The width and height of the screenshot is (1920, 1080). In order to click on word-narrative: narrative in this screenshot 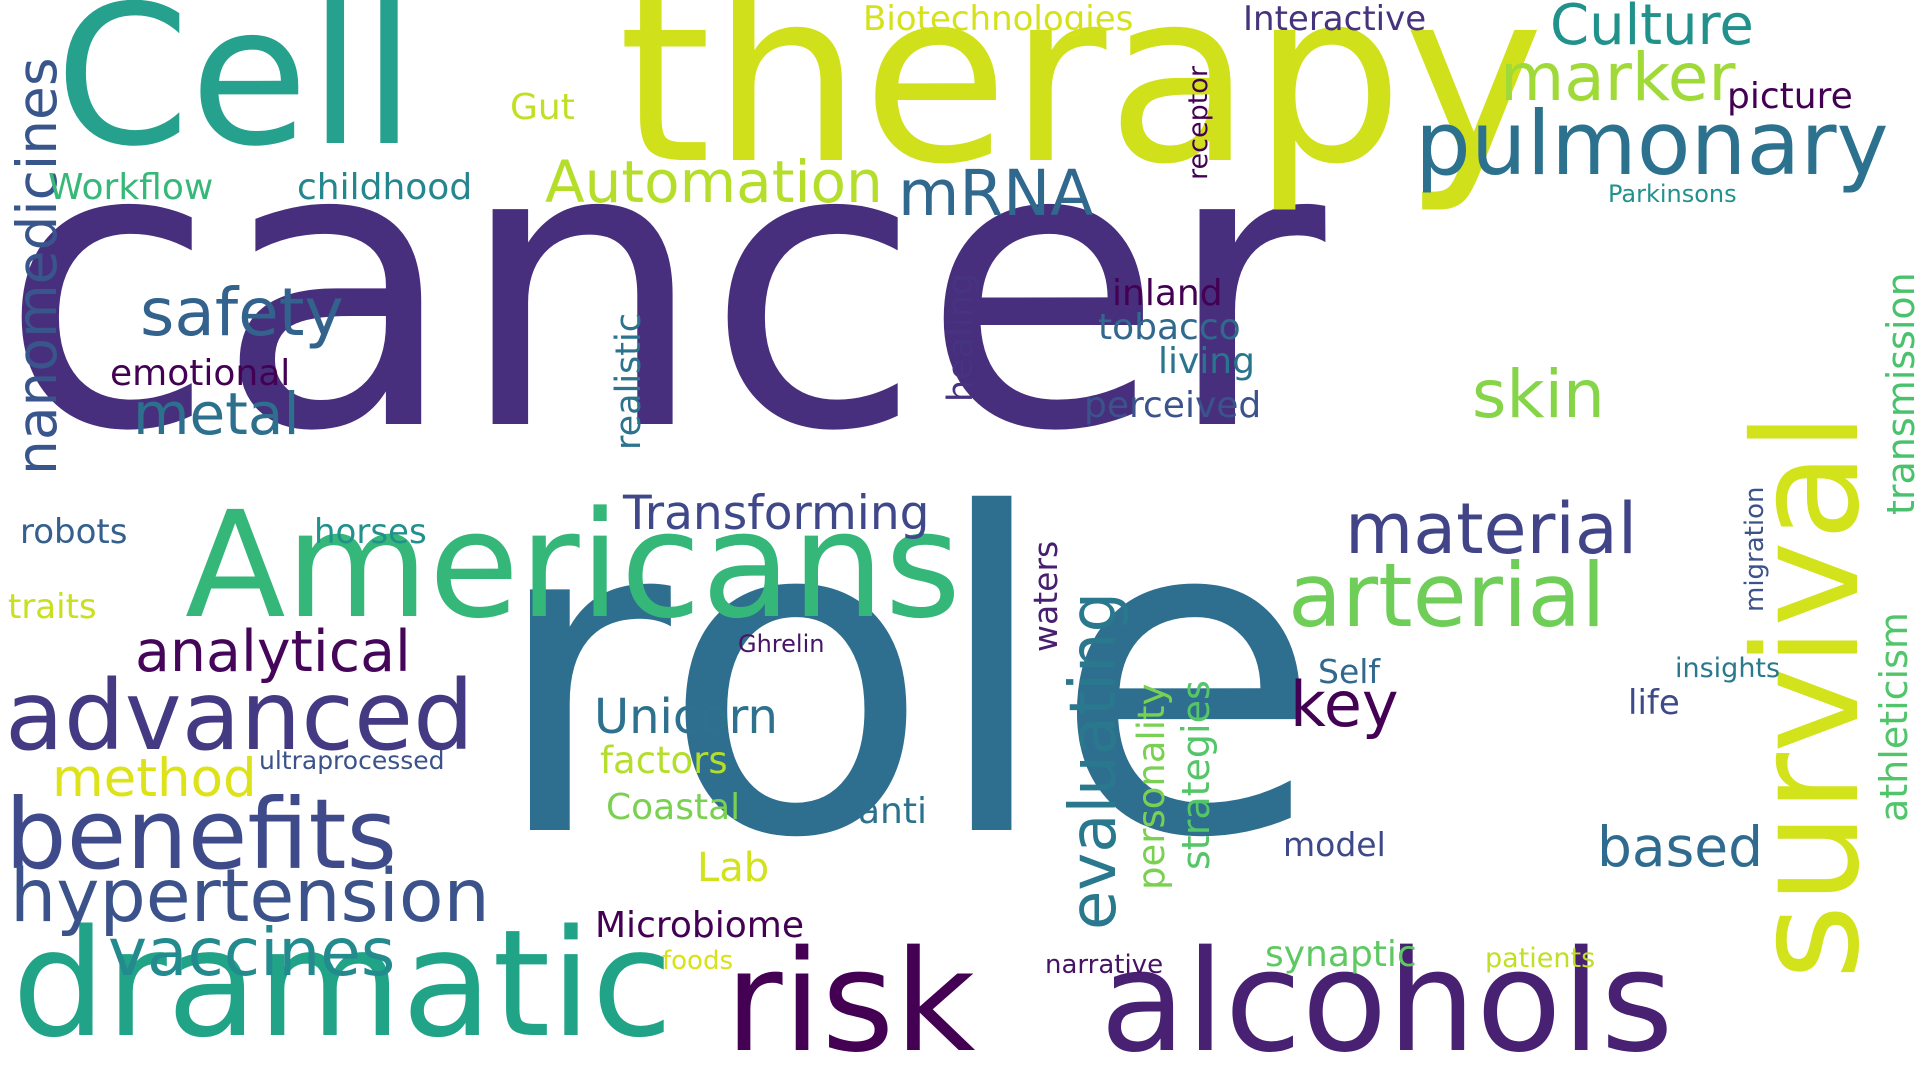, I will do `click(1104, 965)`.